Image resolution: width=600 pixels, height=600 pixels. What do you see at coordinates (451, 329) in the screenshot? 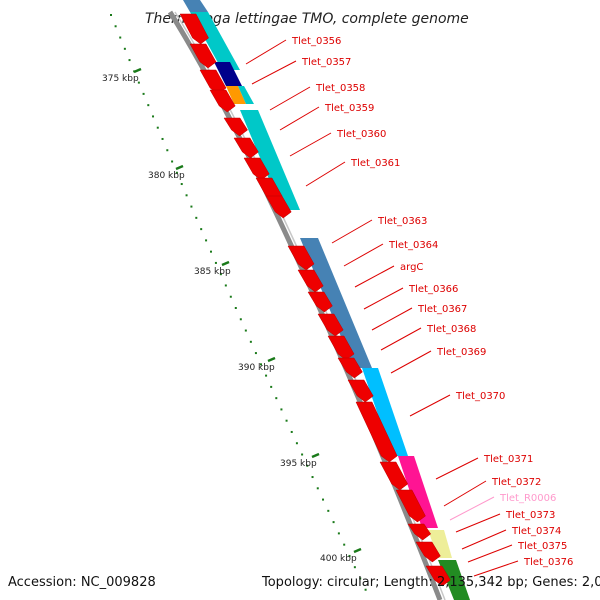
I see `gene-label: Tlet_0368` at bounding box center [451, 329].